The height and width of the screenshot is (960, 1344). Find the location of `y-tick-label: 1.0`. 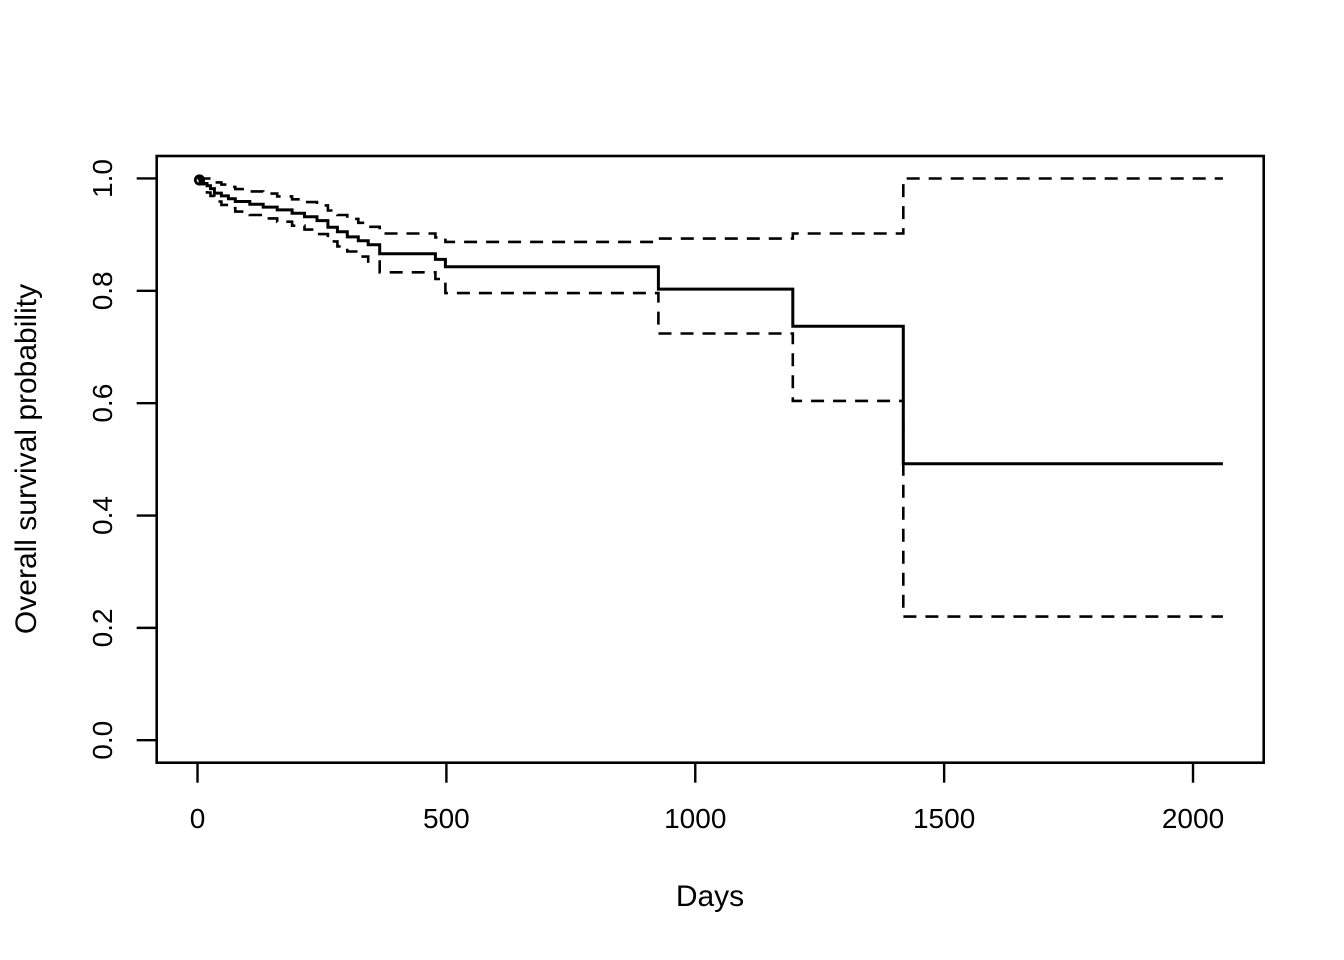

y-tick-label: 1.0 is located at coordinates (102, 178).